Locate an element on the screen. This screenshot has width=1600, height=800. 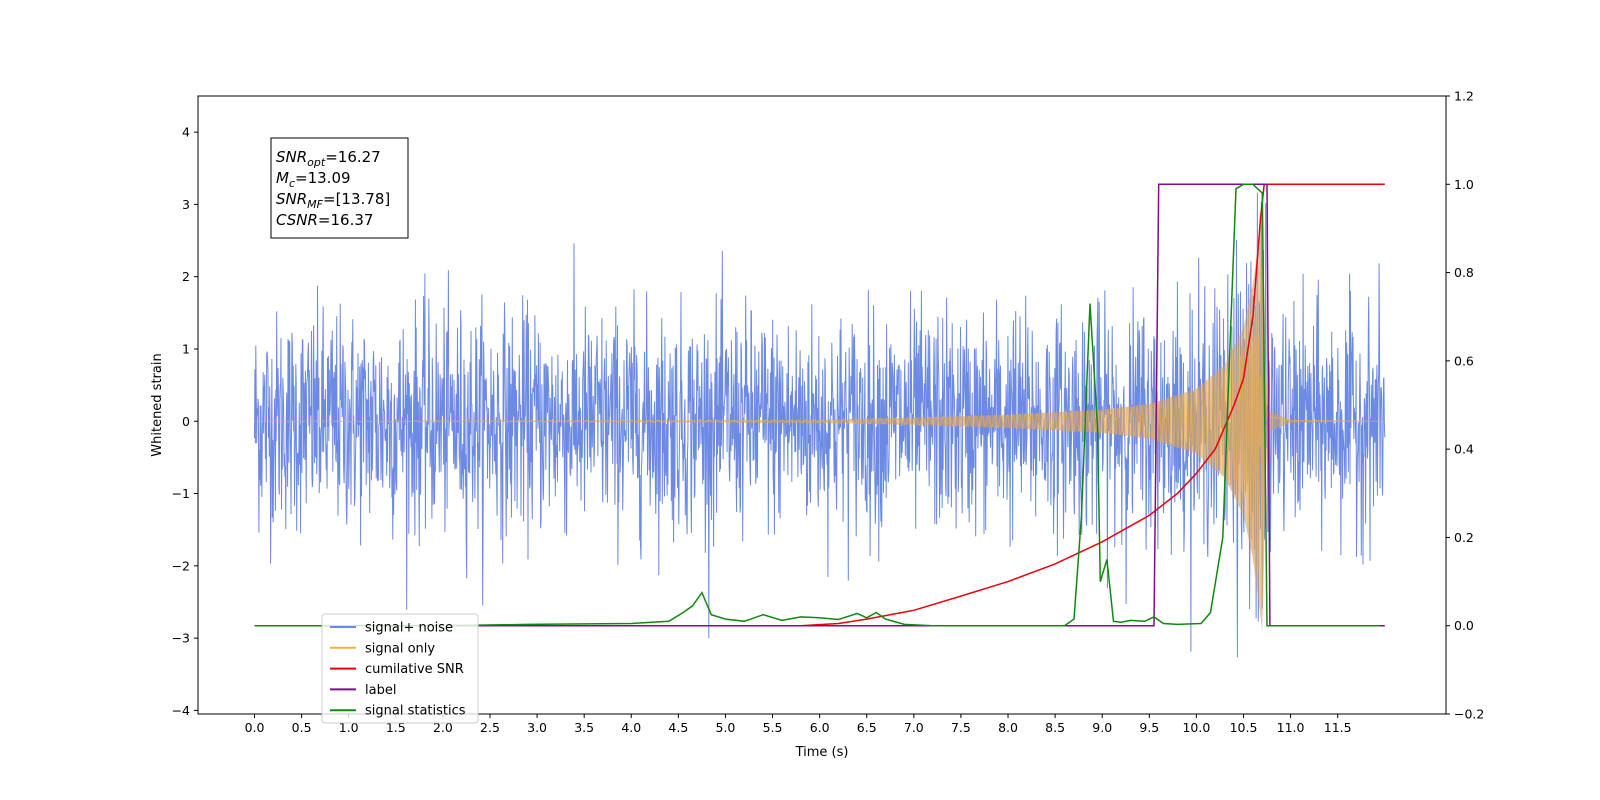
legend-label: signal only is located at coordinates (400, 648).